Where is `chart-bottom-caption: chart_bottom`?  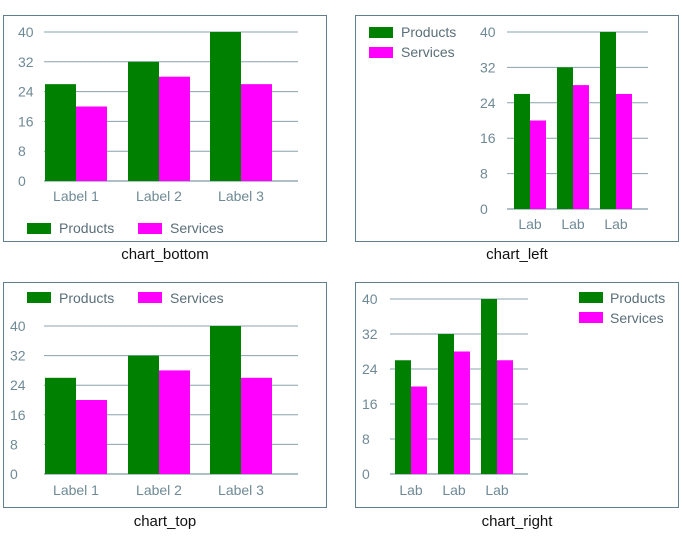 chart-bottom-caption: chart_bottom is located at coordinates (165, 254).